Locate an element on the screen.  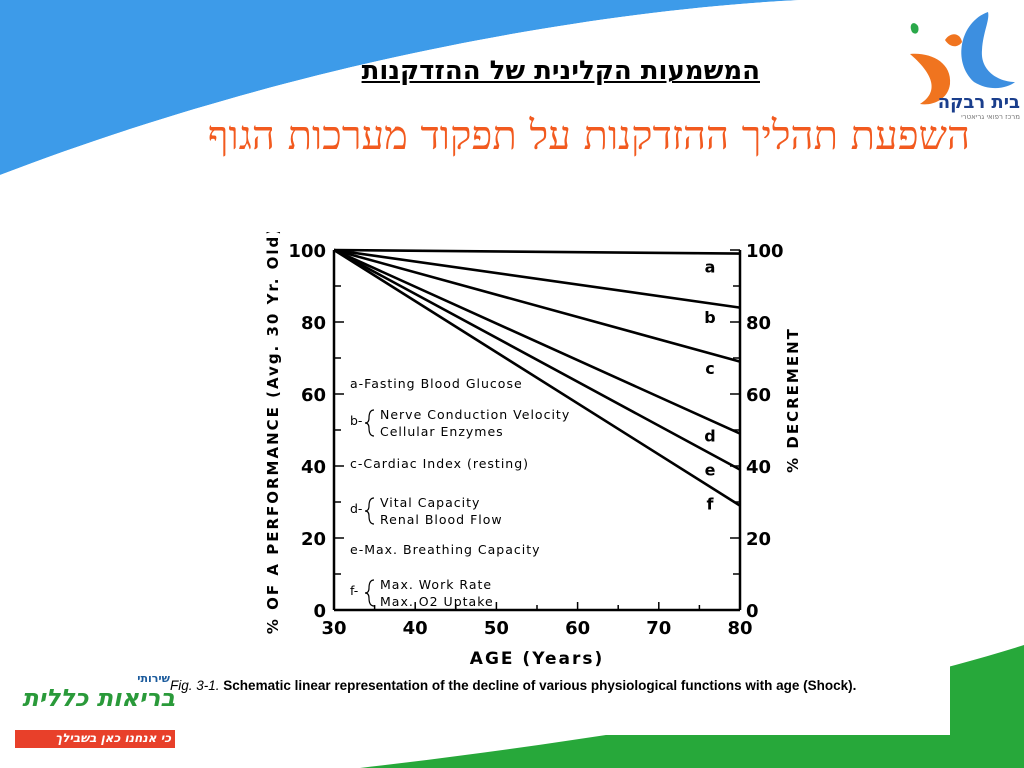
x-tick-label: 50 is located at coordinates (496, 628).